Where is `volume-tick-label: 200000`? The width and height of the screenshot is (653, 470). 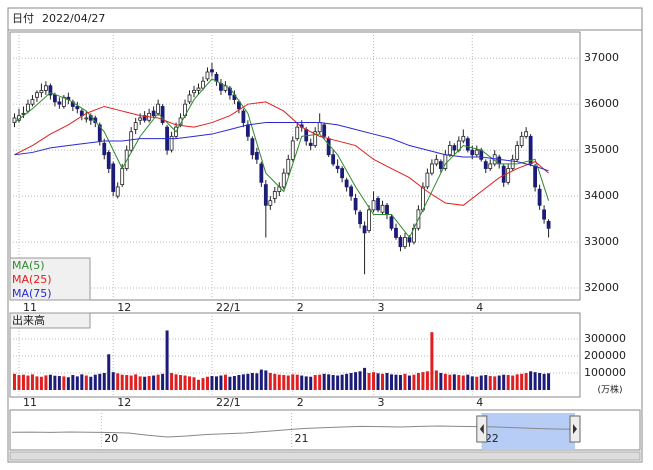
volume-tick-label: 200000 is located at coordinates (605, 355).